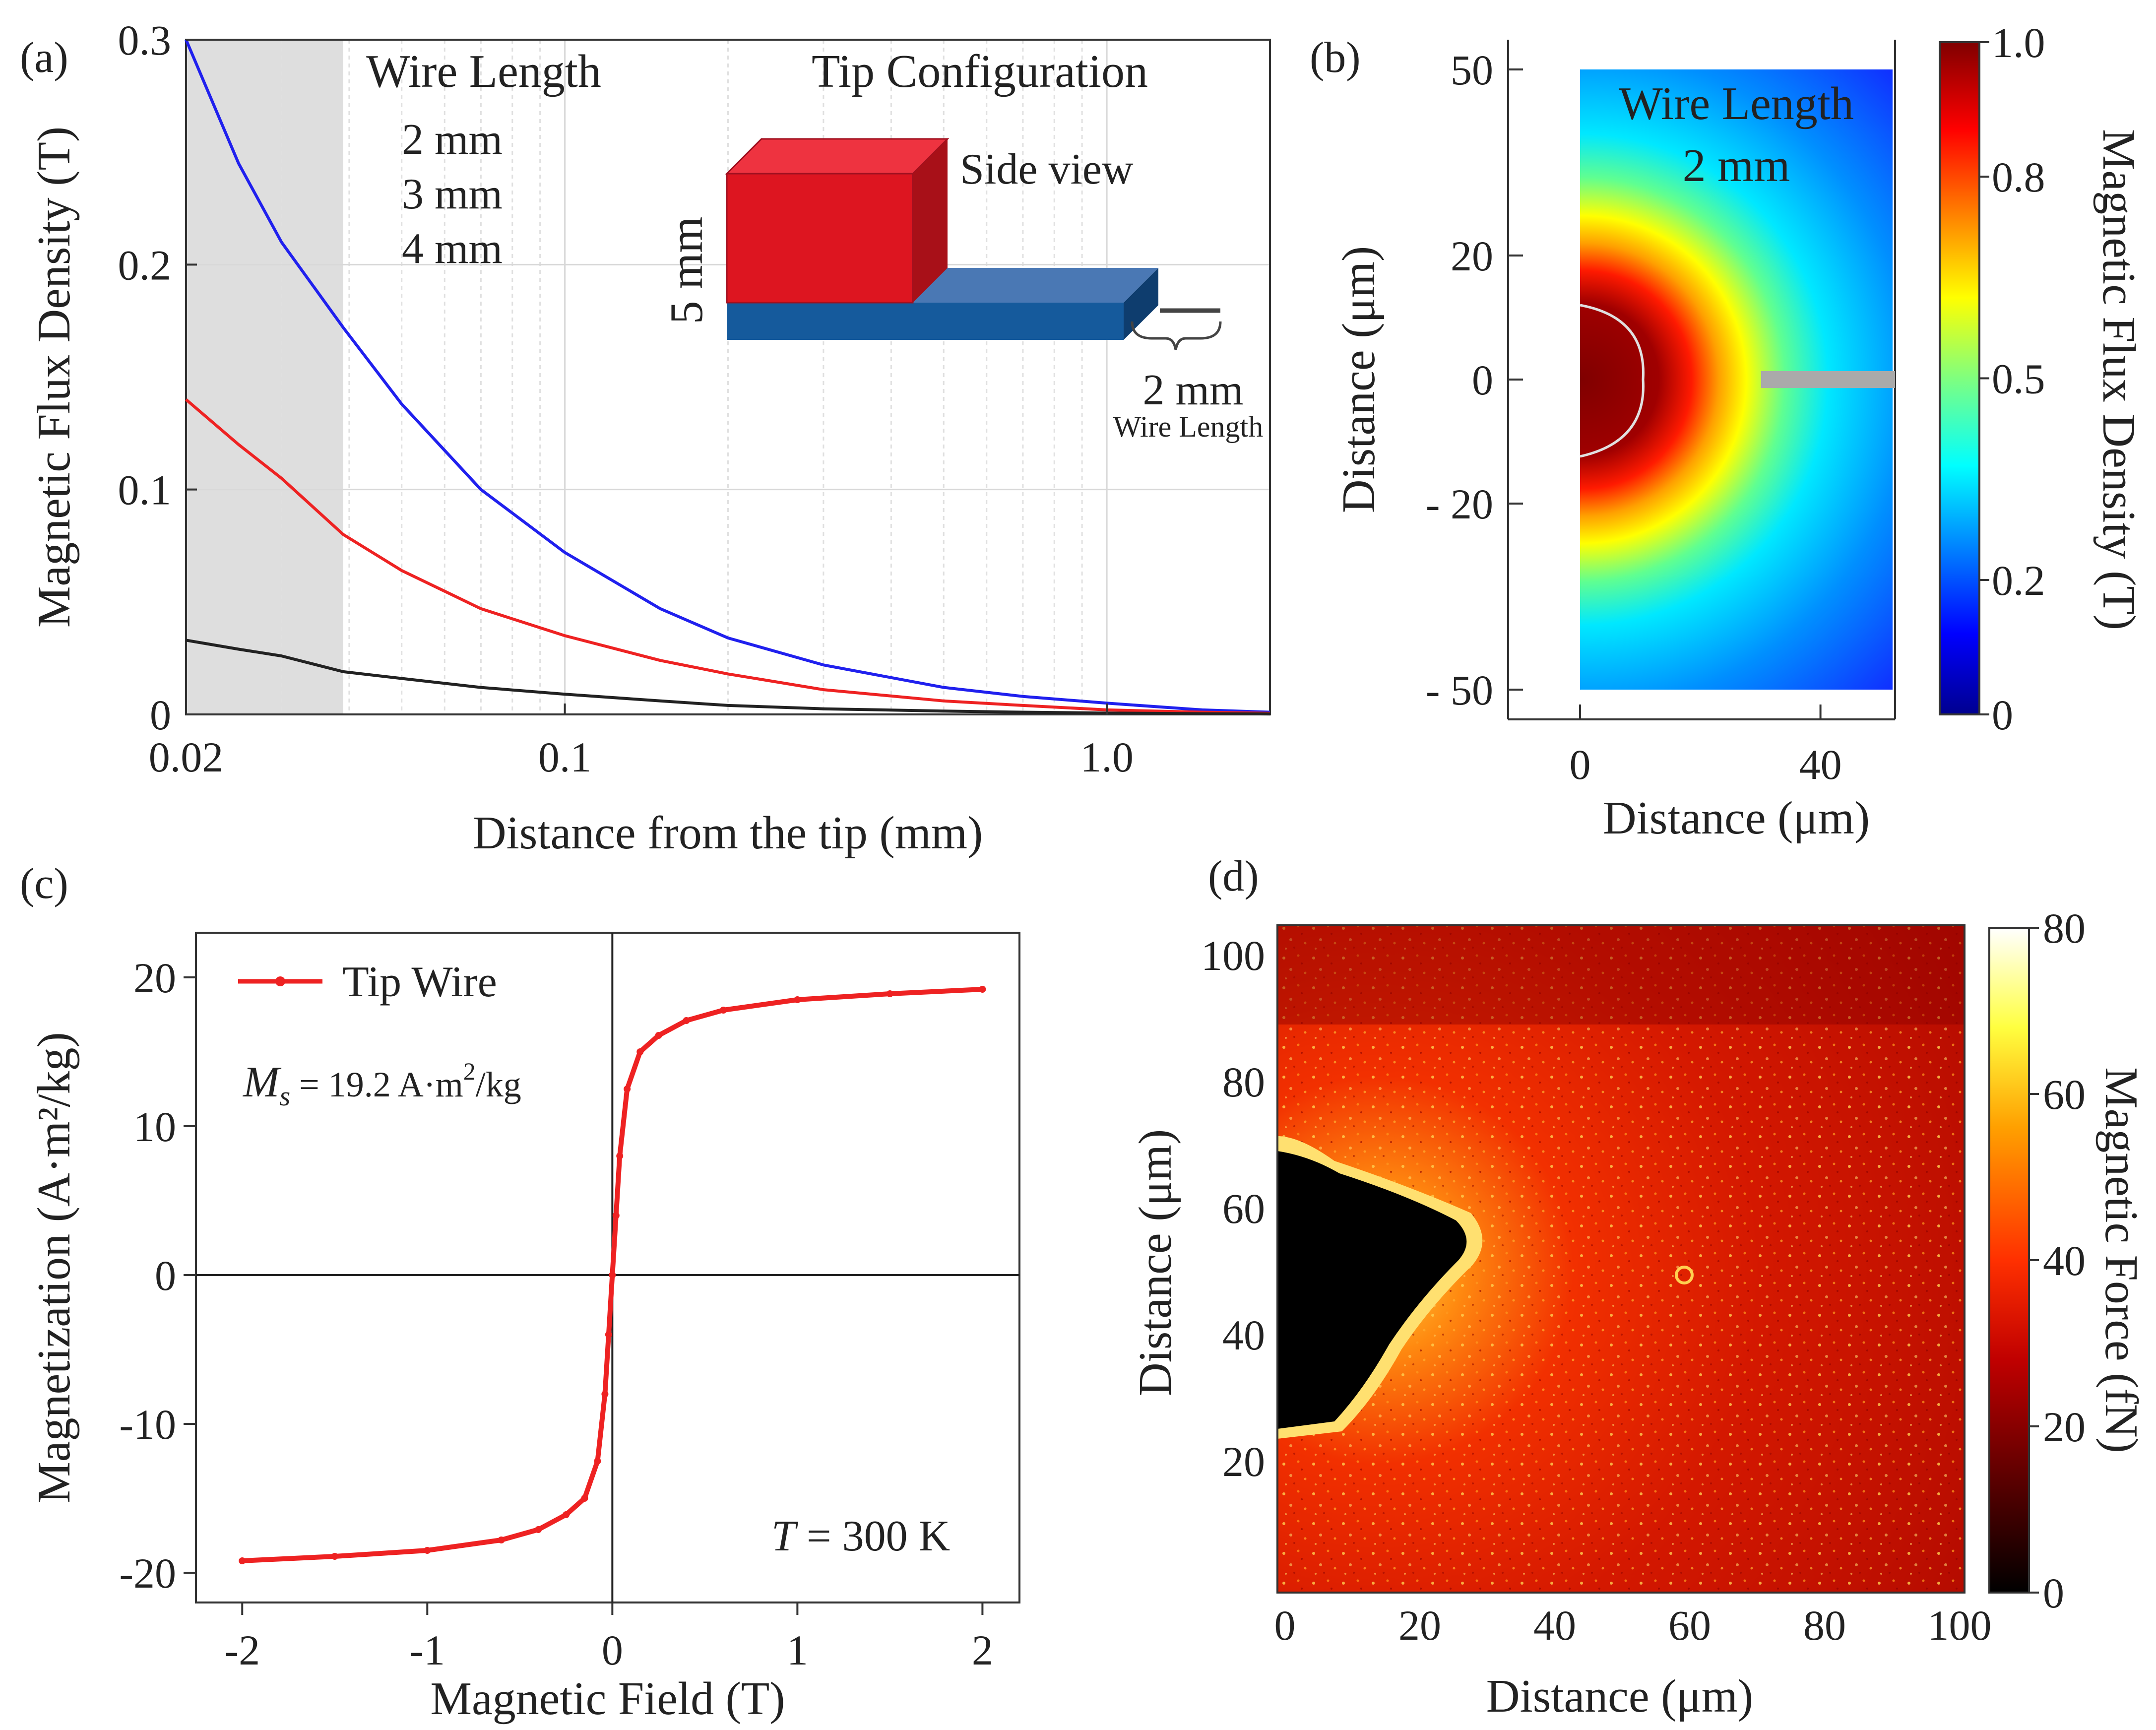 Image resolution: width=2156 pixels, height=1730 pixels. I want to click on c-y-tick-label: 10, so click(154, 1127).